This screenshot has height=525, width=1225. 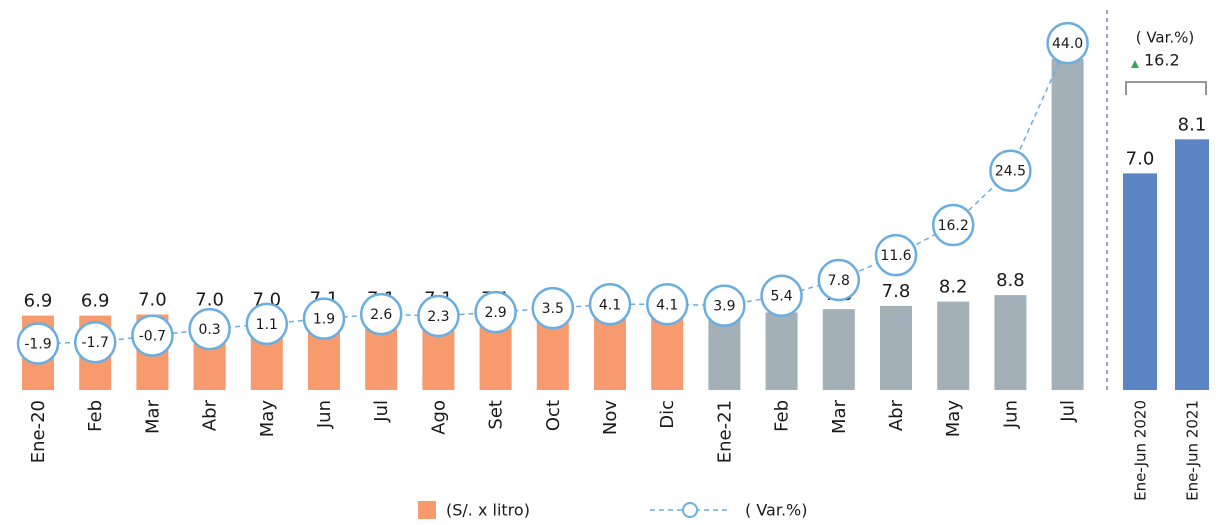 What do you see at coordinates (38, 431) in the screenshot?
I see `x-tick-label: Ene-20` at bounding box center [38, 431].